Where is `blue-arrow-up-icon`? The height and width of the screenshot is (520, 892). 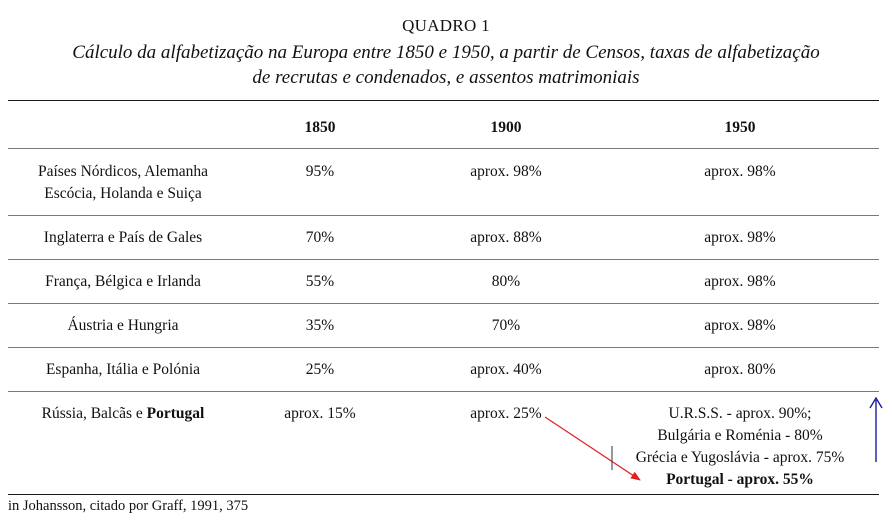
blue-arrow-up-icon is located at coordinates (876, 402).